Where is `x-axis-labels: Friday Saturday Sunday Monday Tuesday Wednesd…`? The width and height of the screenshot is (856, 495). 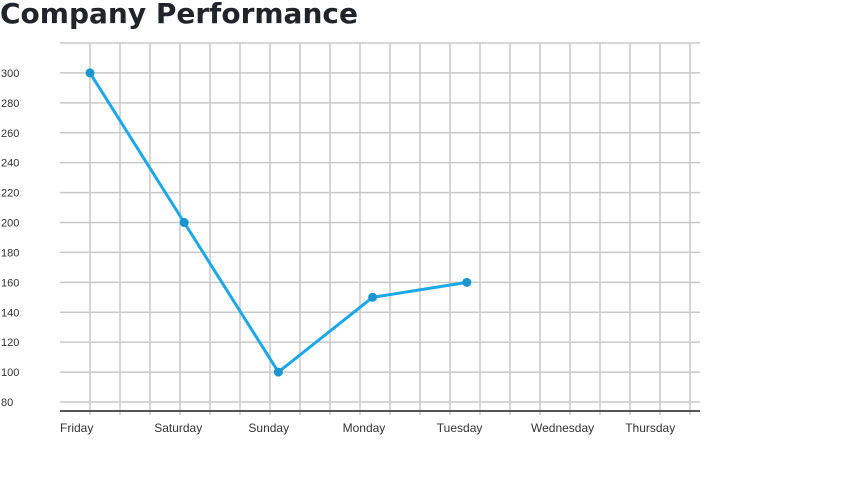
x-axis-labels: Friday Saturday Sunday Monday Tuesday Wednesd… is located at coordinates (367, 428).